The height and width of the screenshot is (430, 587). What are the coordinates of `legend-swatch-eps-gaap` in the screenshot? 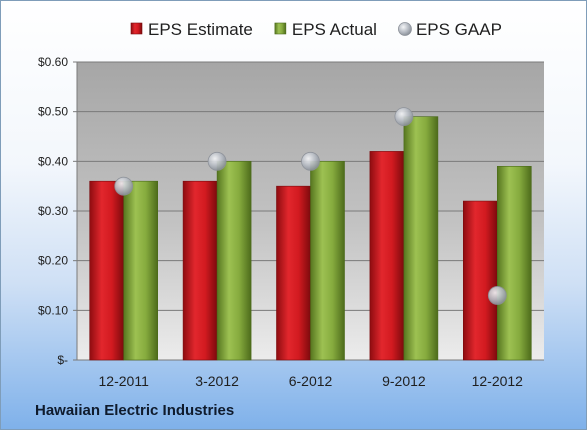 It's located at (405, 29).